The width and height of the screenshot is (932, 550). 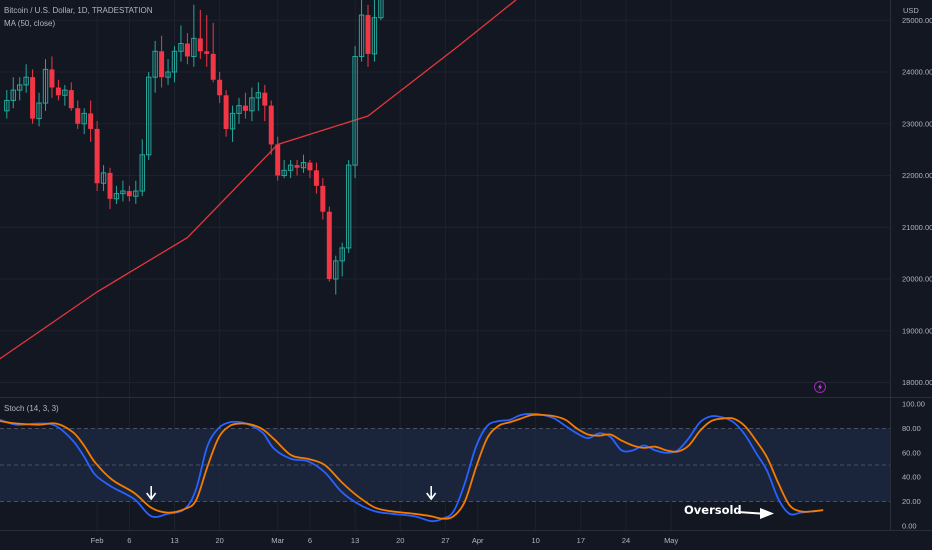 I want to click on time-tick-label: 20, so click(x=400, y=540).